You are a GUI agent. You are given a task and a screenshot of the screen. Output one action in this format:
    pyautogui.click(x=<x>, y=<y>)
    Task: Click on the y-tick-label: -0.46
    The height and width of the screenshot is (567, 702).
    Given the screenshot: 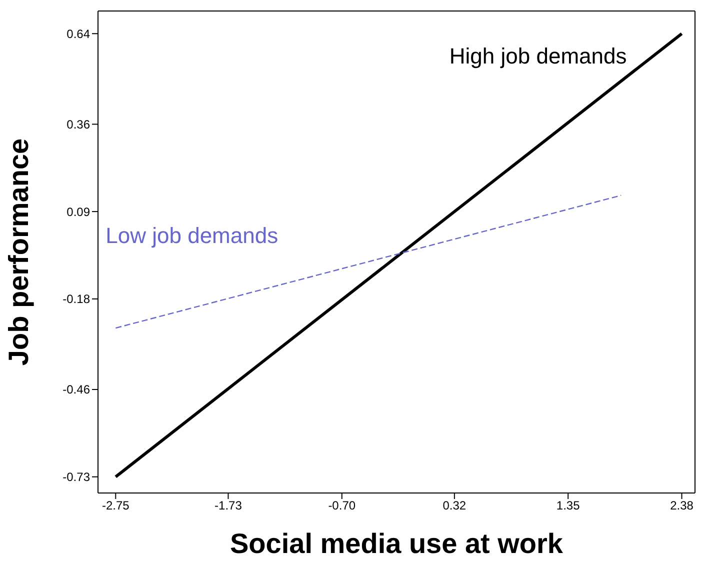 What is the action you would take?
    pyautogui.click(x=76, y=389)
    